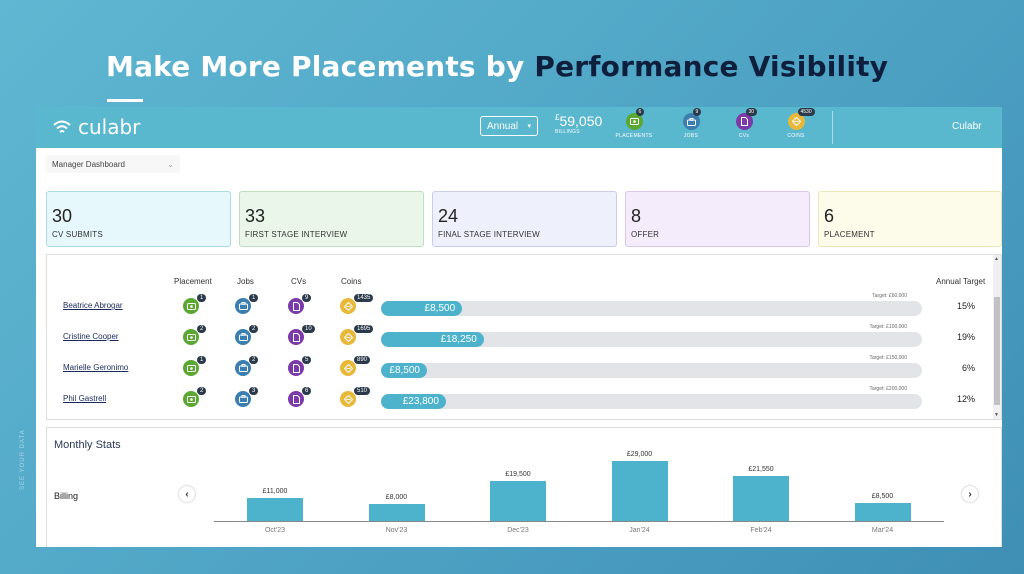 The image size is (1024, 574). What do you see at coordinates (635, 119) in the screenshot?
I see `cash-icon: 6` at bounding box center [635, 119].